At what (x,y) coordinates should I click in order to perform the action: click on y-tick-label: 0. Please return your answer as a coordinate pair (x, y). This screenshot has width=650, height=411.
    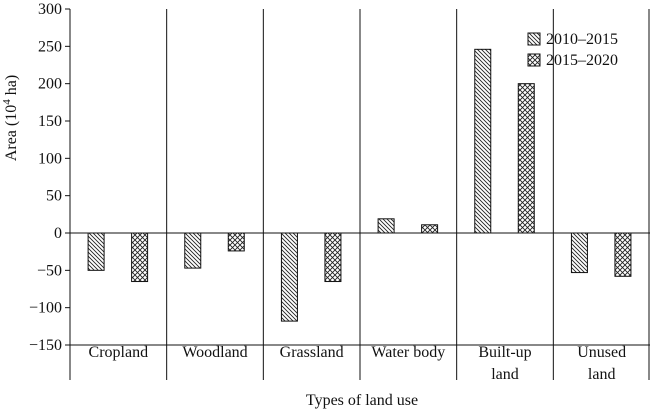
    Looking at the image, I should click on (58, 233).